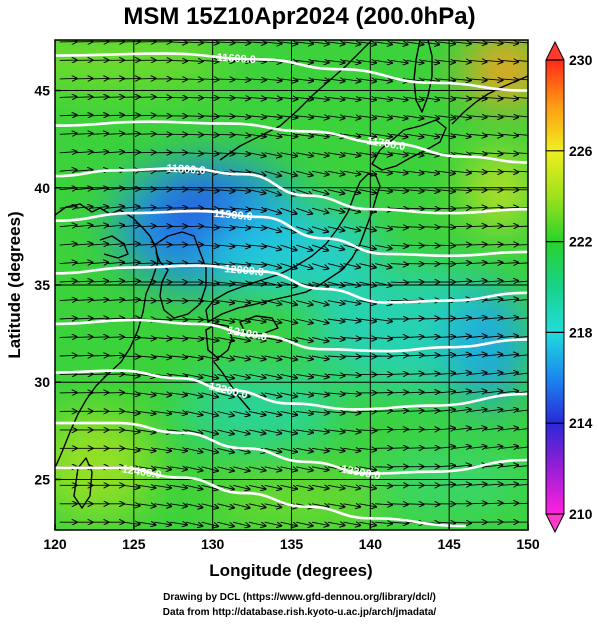 Image resolution: width=599 pixels, height=625 pixels. I want to click on colorbar-ticks: 230 226 222 218 214 210, so click(569, 287).